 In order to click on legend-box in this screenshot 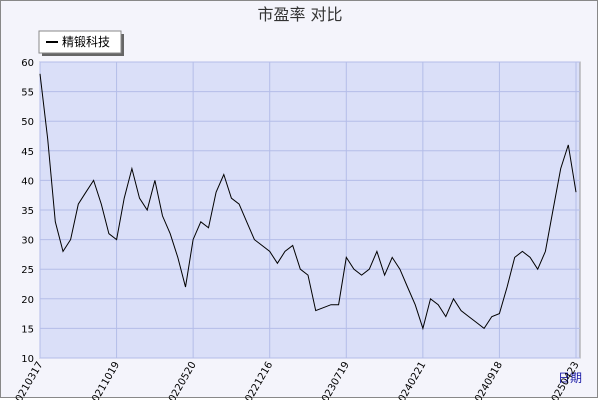, I will do `click(80, 42)`.